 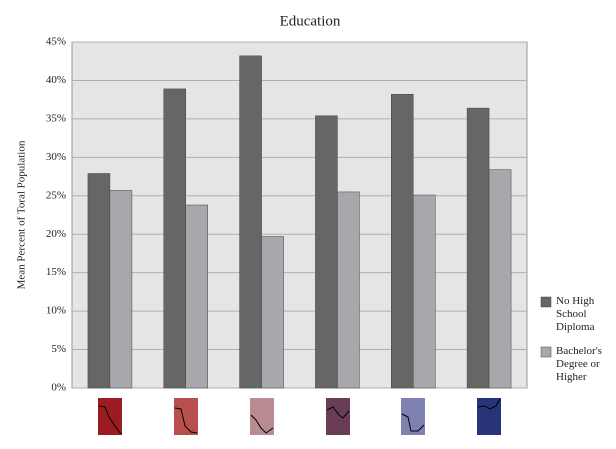 What do you see at coordinates (56, 118) in the screenshot?
I see `y-tick-label: 35%` at bounding box center [56, 118].